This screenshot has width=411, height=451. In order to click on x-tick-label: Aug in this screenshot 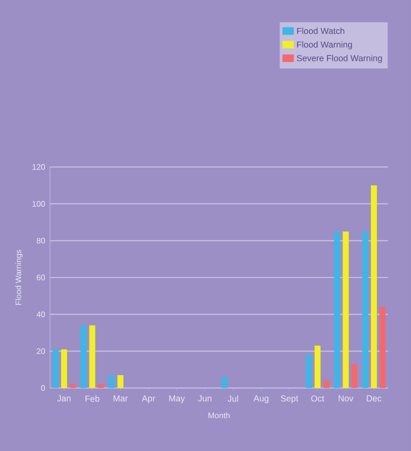, I will do `click(261, 399)`.